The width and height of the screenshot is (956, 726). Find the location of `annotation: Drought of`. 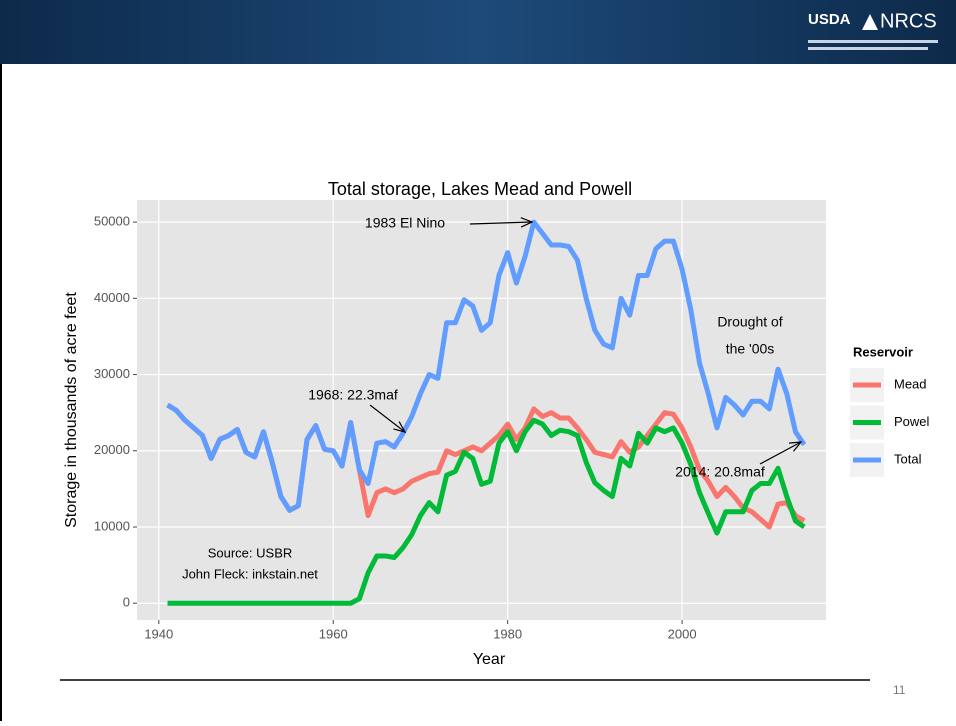

annotation: Drought of is located at coordinates (749, 322).